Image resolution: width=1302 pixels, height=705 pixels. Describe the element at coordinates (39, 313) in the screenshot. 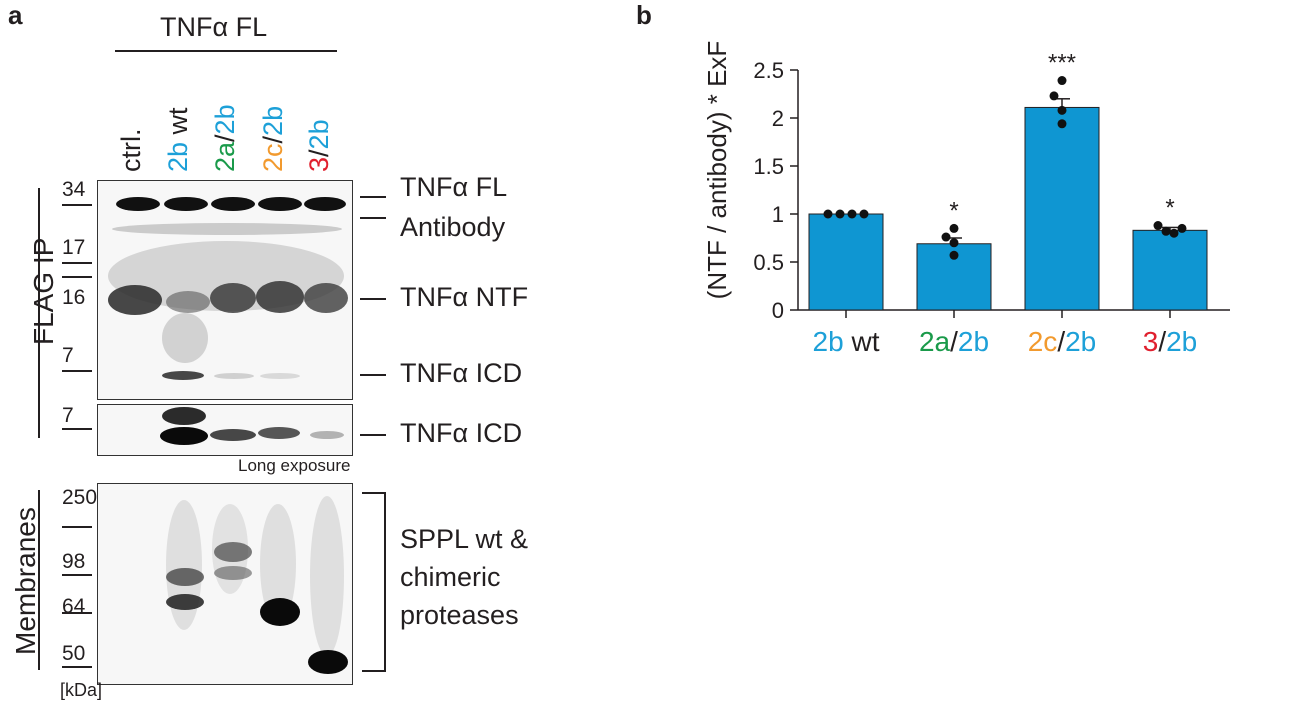

I see `flag-ip-bracket` at that location.